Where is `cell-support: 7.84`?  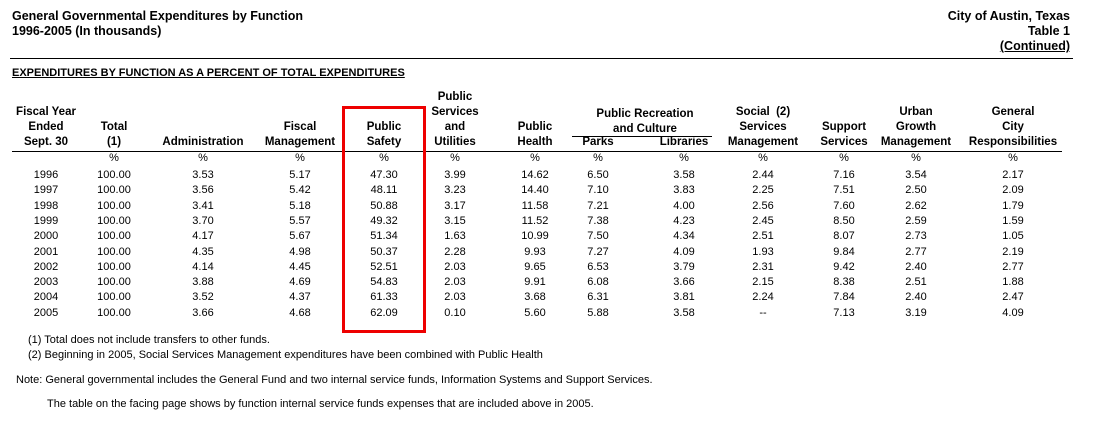 cell-support: 7.84 is located at coordinates (844, 297).